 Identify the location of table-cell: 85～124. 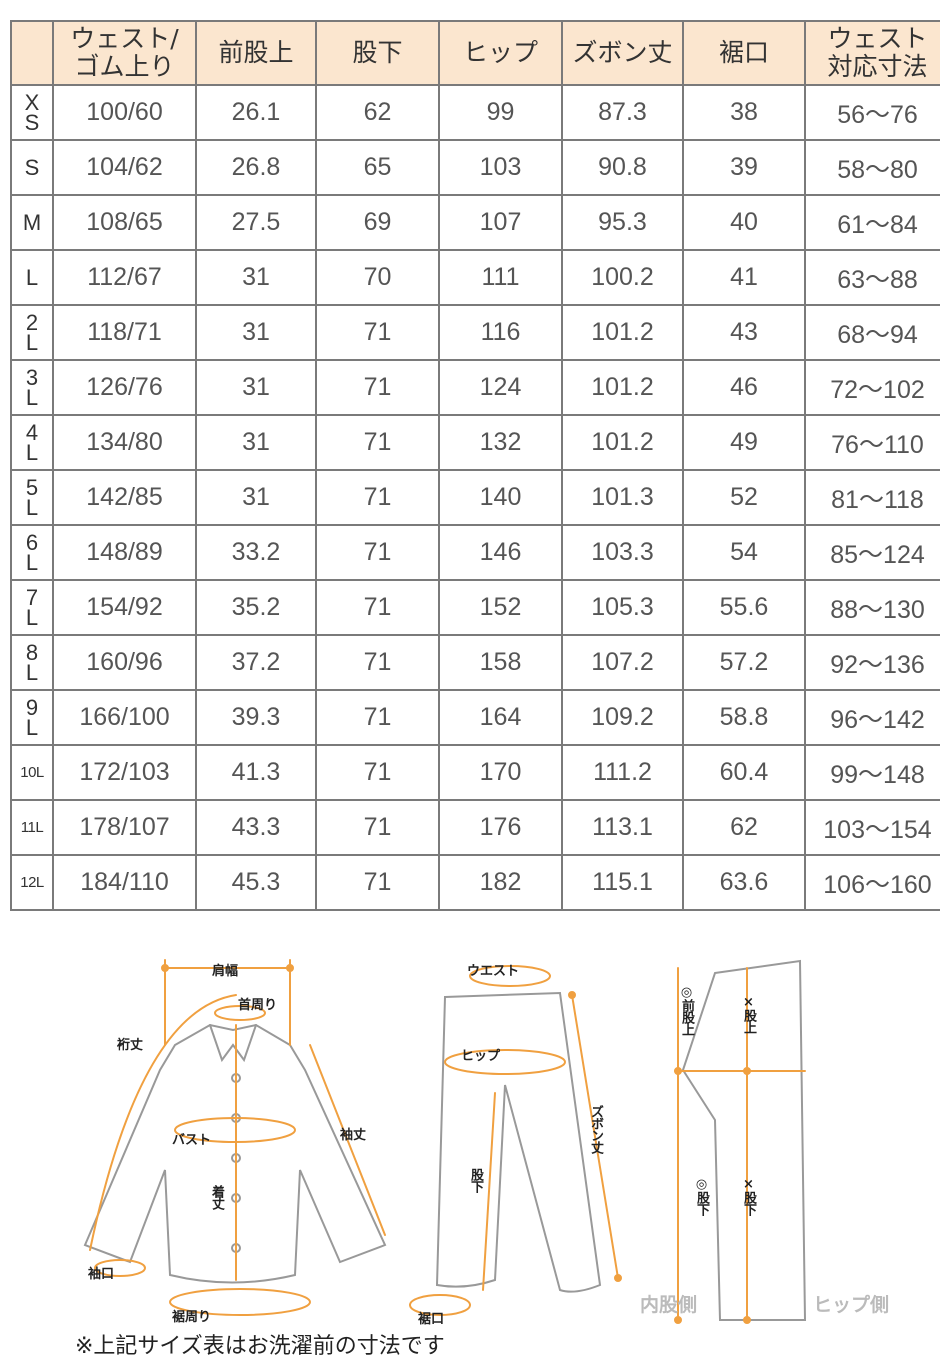
(872, 552).